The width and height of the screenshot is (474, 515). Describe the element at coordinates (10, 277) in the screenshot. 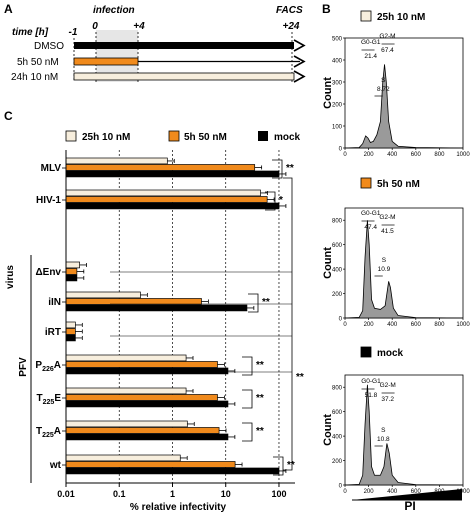

I see `y-axis-label: virus` at that location.